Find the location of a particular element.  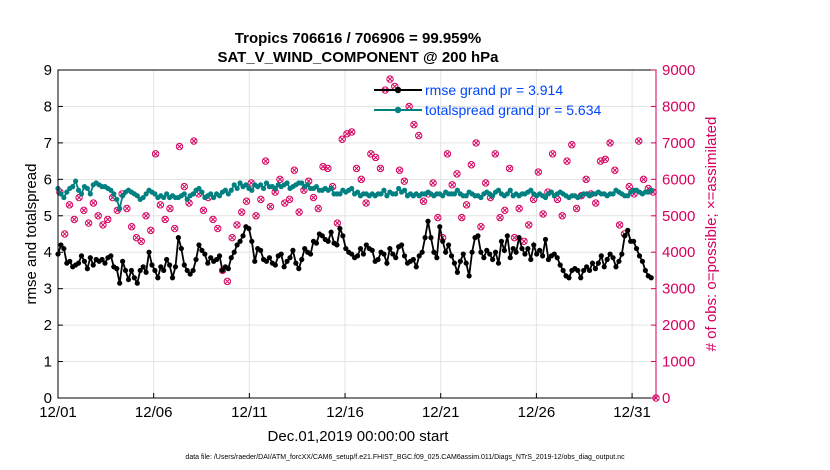

y-left-tick-label: 9 is located at coordinates (48, 70).